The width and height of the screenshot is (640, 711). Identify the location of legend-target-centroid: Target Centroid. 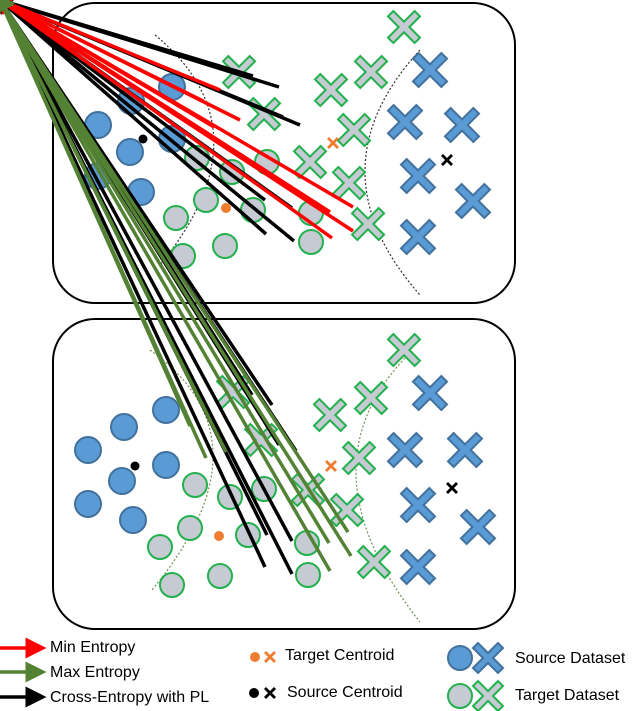
(340, 655).